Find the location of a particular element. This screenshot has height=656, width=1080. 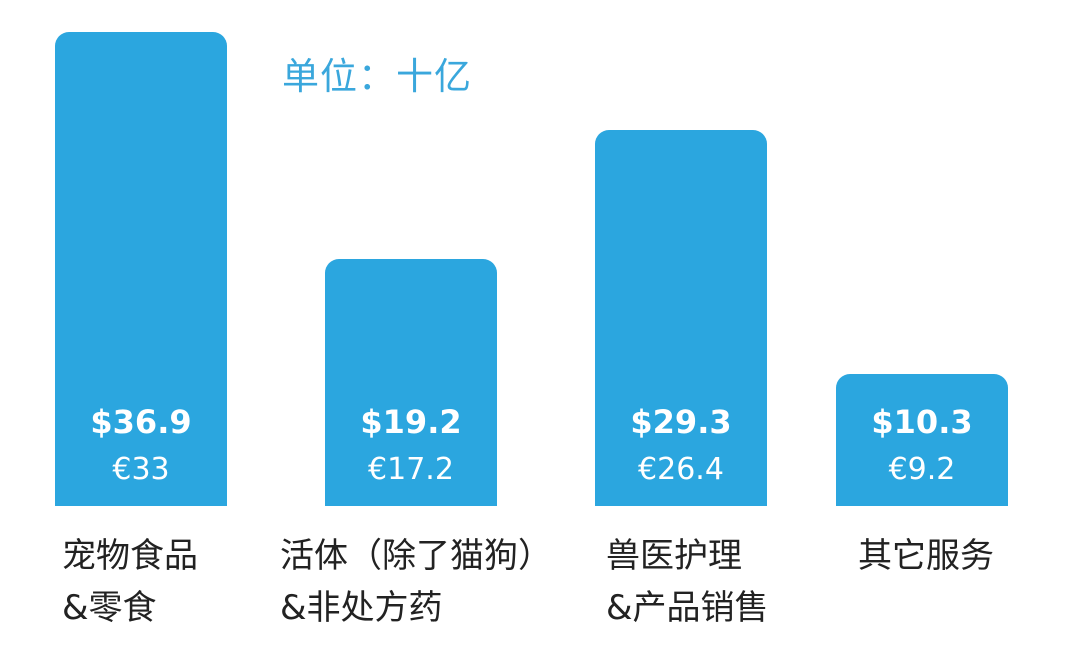

bar-value-usd: $36.9 is located at coordinates (141, 422).